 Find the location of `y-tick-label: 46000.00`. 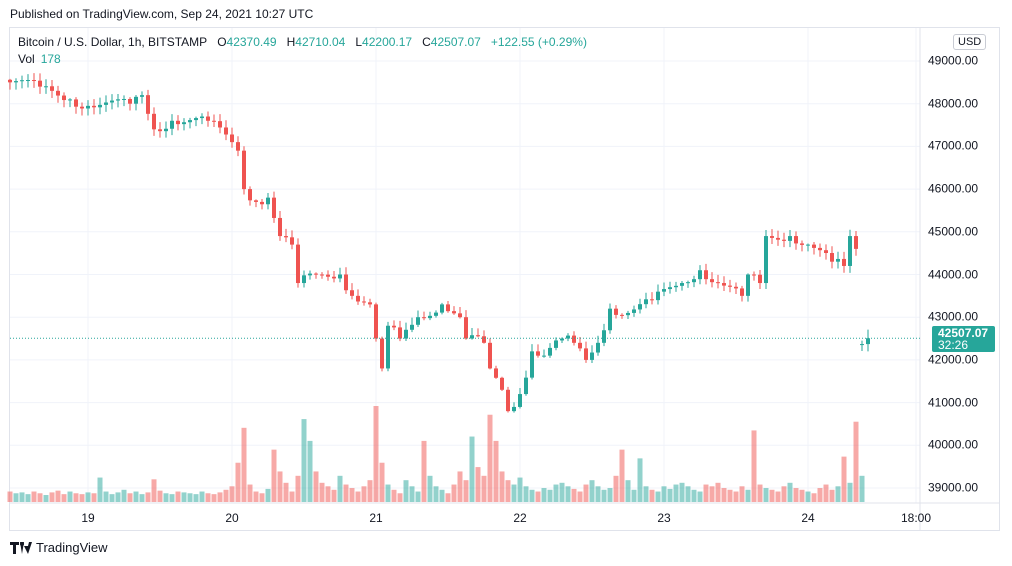

y-tick-label: 46000.00 is located at coordinates (953, 188).